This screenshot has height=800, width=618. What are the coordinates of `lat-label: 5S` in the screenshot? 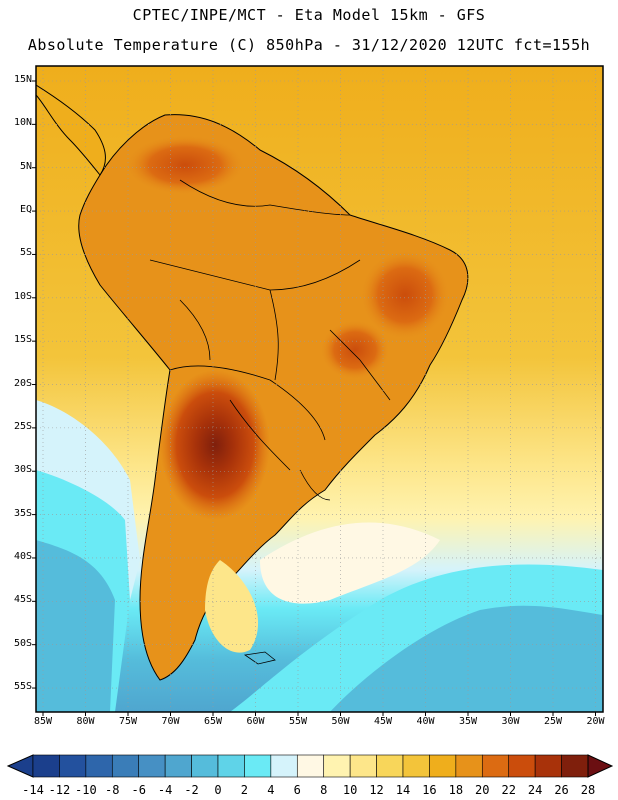 It's located at (25, 253).